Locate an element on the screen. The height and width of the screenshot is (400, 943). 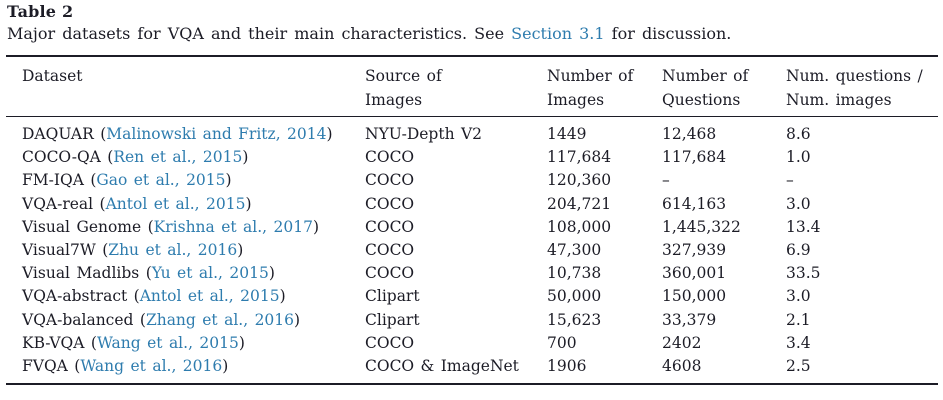
header-line: Dataset is located at coordinates (52, 76).